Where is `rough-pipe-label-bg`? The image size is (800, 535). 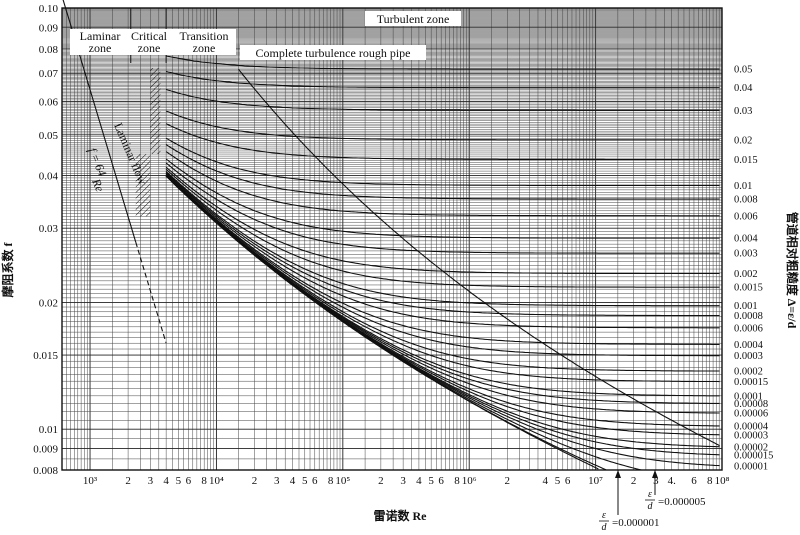 rough-pipe-label-bg is located at coordinates (333, 52).